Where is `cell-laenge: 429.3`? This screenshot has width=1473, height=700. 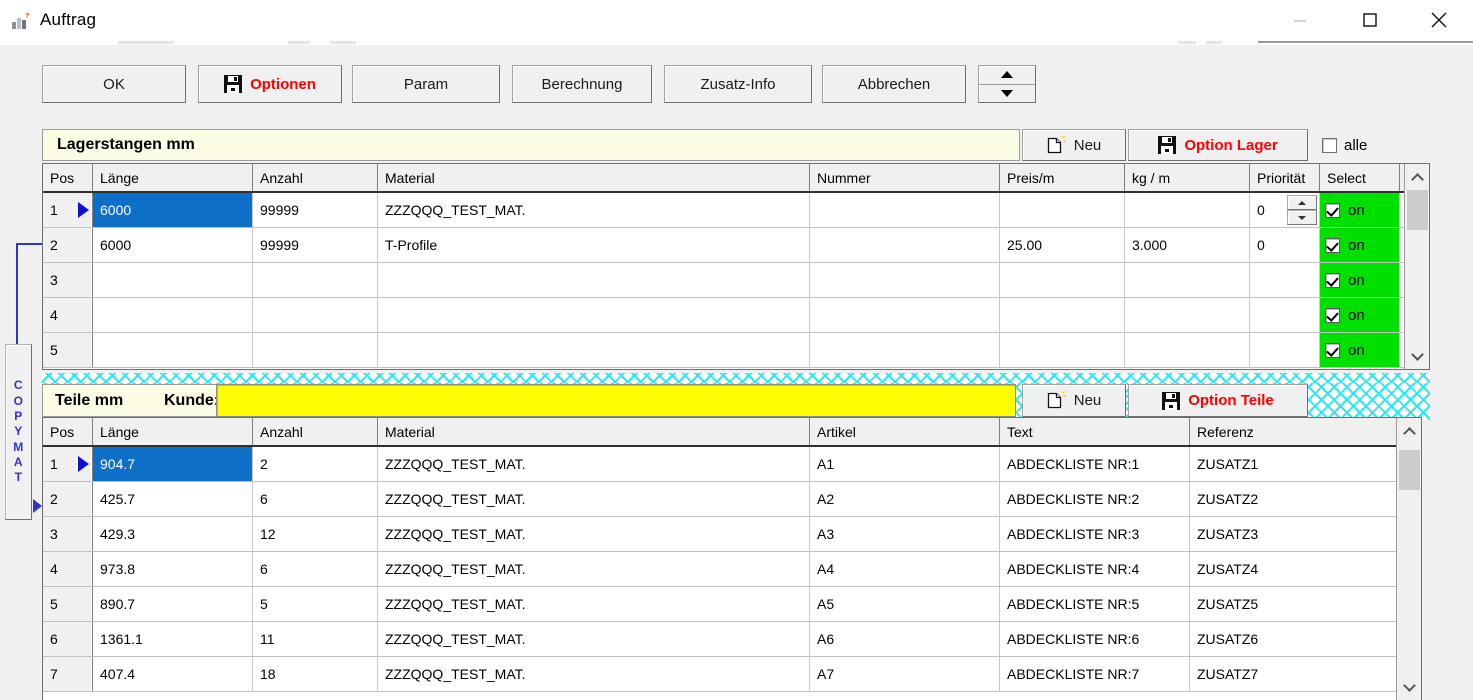 cell-laenge: 429.3 is located at coordinates (173, 534).